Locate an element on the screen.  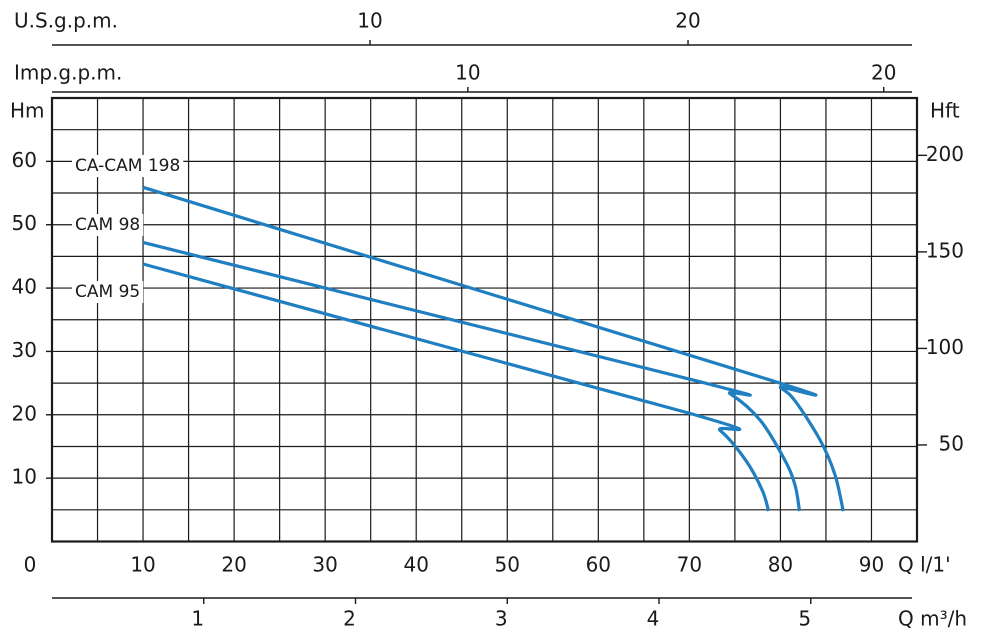
y2-axis-label: Hft is located at coordinates (945, 111).